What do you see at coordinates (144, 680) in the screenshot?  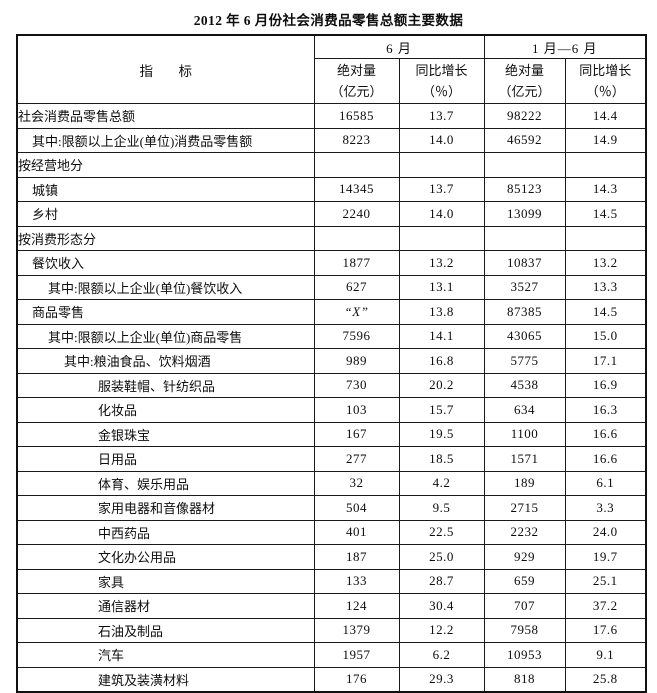 I see `row-indicator-label: 建筑及装潢材料` at bounding box center [144, 680].